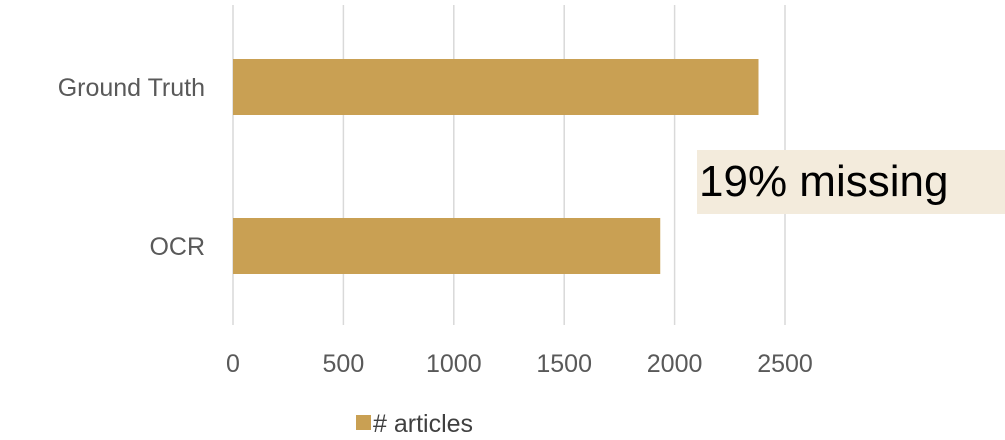 Image resolution: width=1005 pixels, height=440 pixels. Describe the element at coordinates (423, 424) in the screenshot. I see `legend-label: # articles` at that location.